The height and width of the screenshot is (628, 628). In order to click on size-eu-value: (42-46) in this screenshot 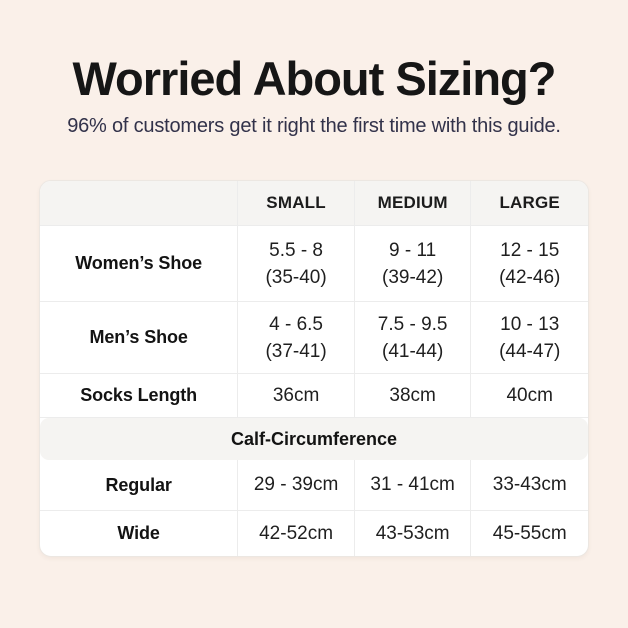, I will do `click(530, 277)`.